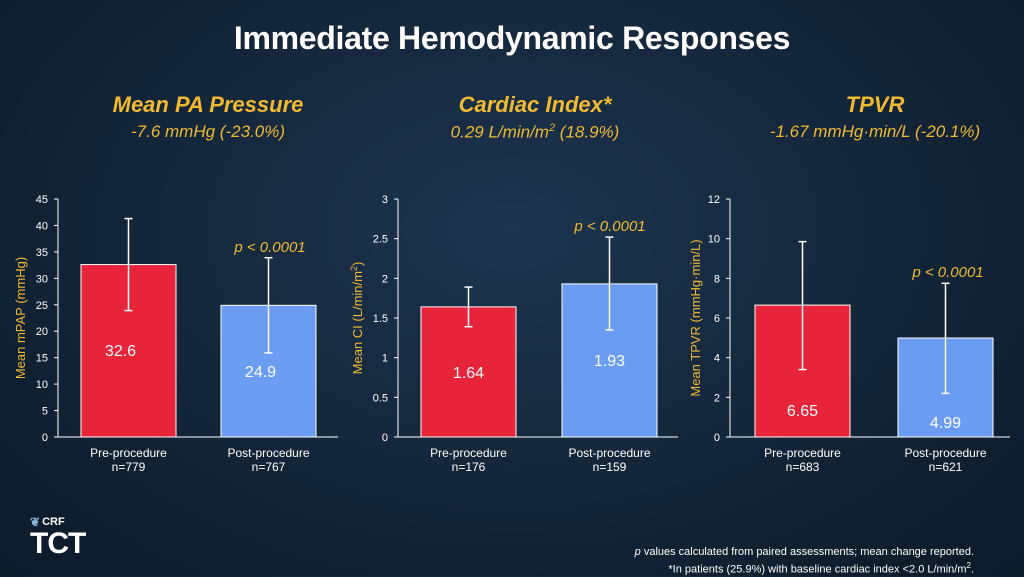 The image size is (1024, 577). I want to click on data-label: 1.93, so click(609, 361).